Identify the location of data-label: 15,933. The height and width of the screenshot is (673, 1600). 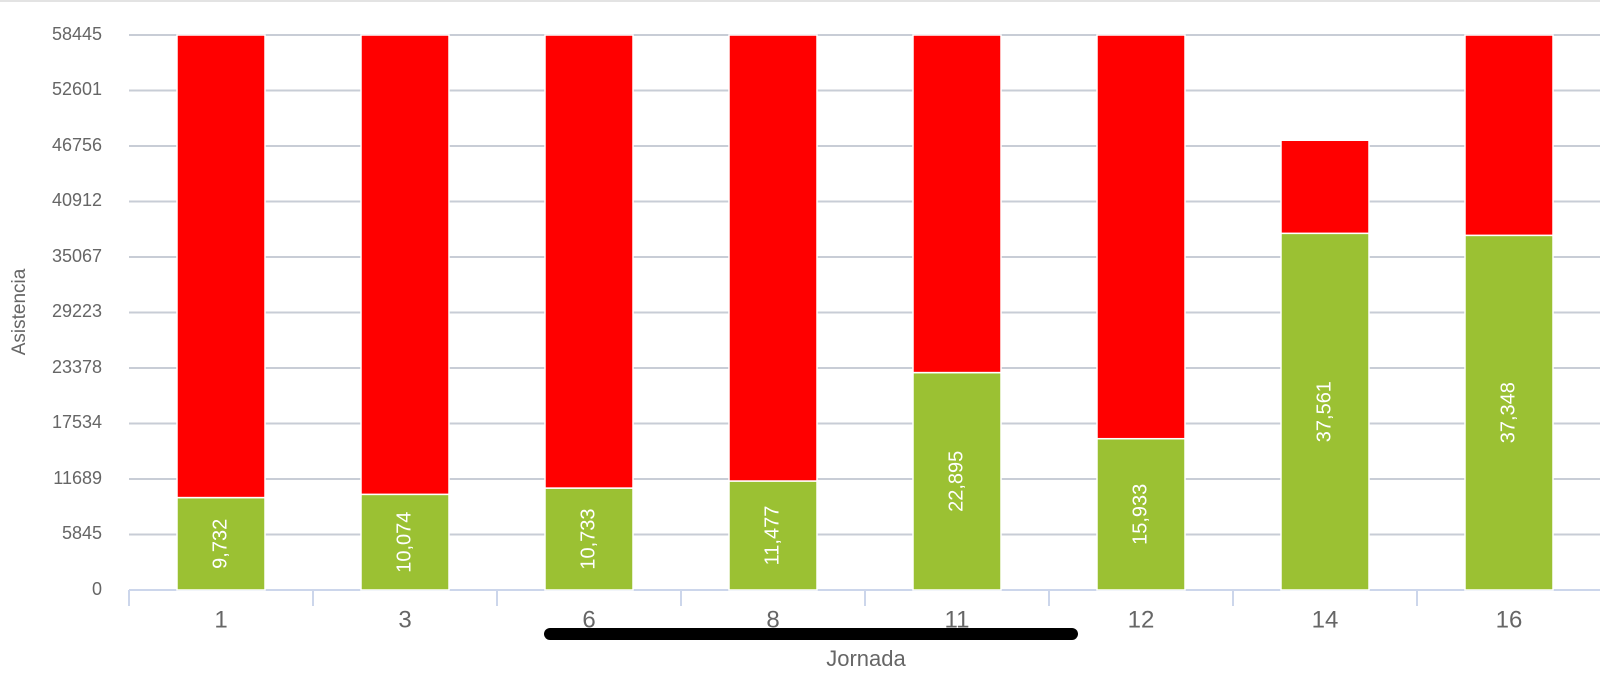
(1140, 514).